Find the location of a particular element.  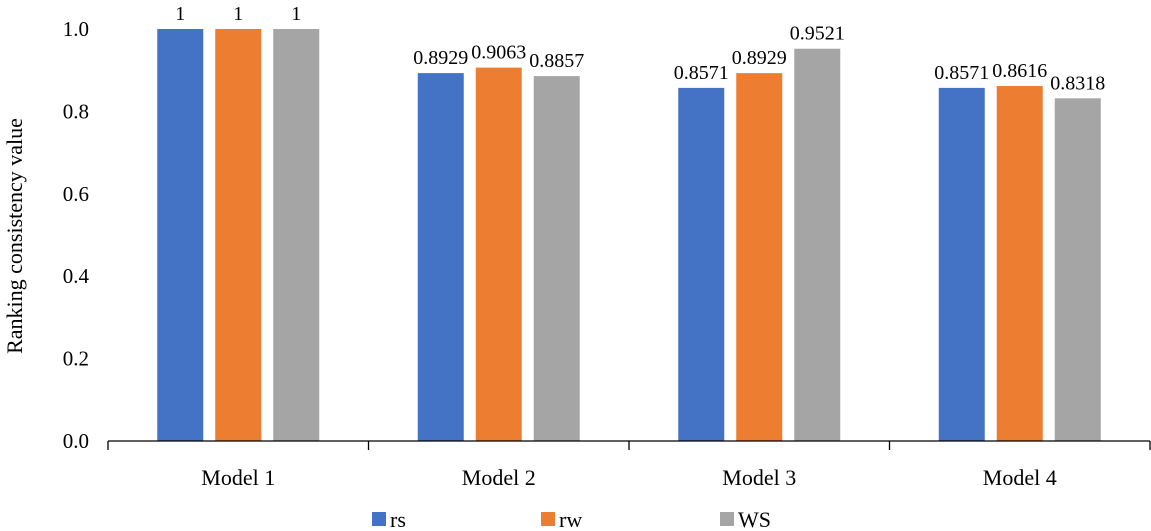

value-label-rw-4: 0.8616 is located at coordinates (1019, 71).